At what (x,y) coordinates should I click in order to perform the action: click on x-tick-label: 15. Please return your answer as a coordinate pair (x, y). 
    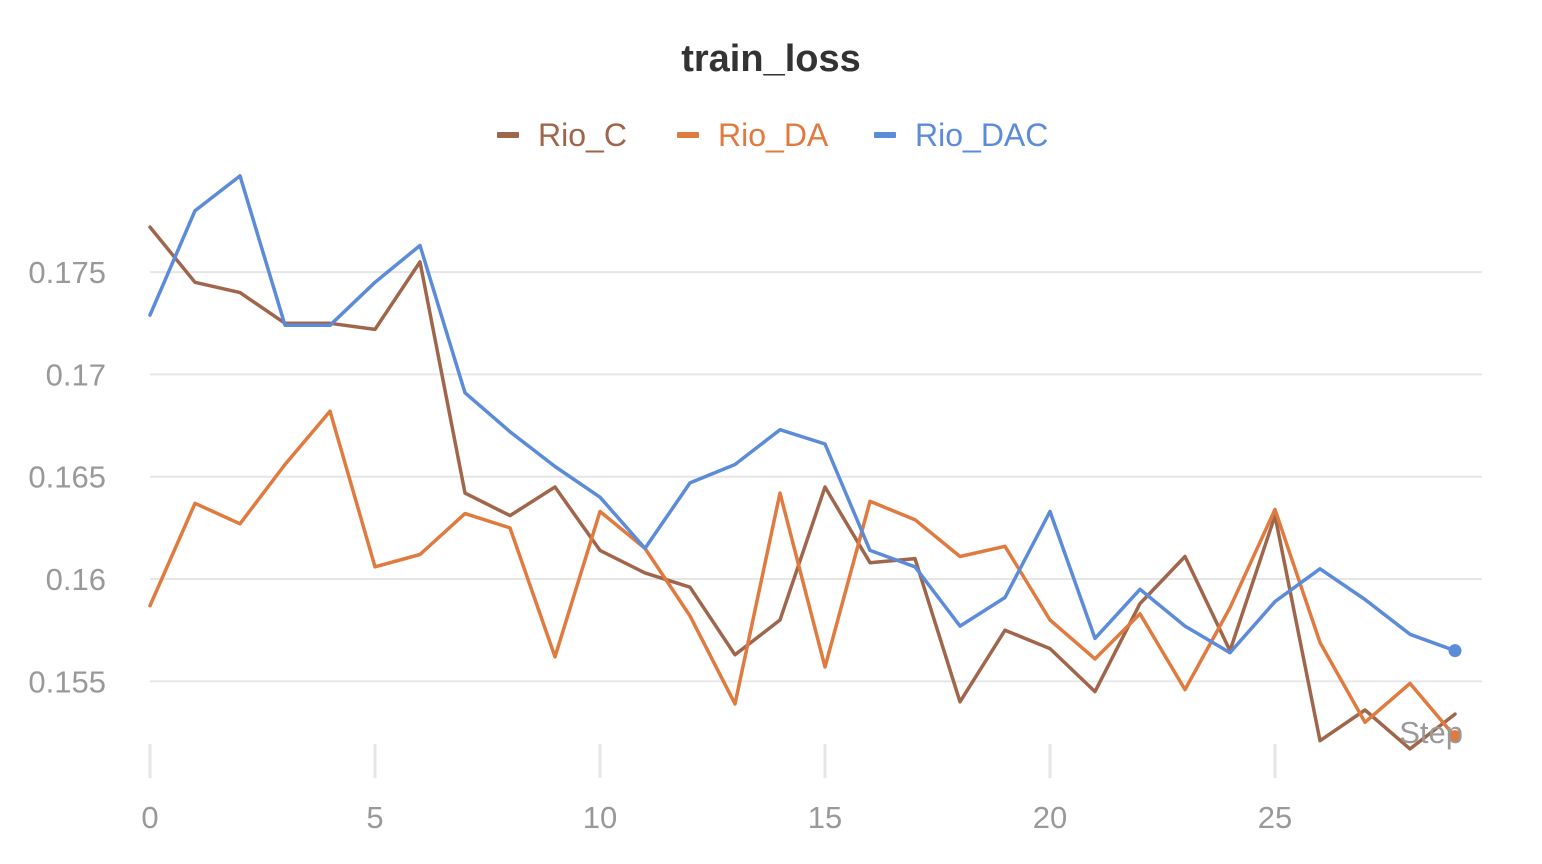
    Looking at the image, I should click on (825, 817).